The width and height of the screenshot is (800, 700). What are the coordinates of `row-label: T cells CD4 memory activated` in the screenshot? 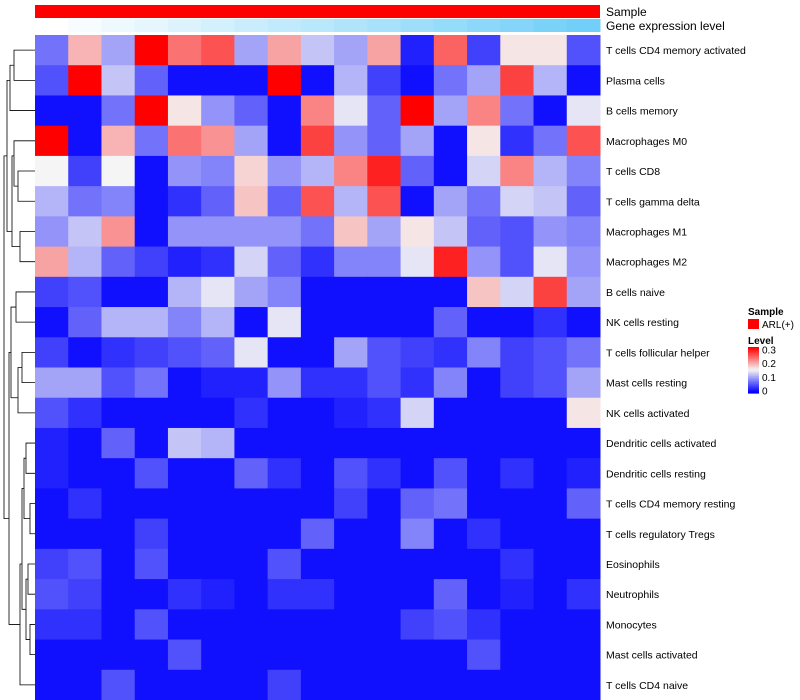 It's located at (676, 51).